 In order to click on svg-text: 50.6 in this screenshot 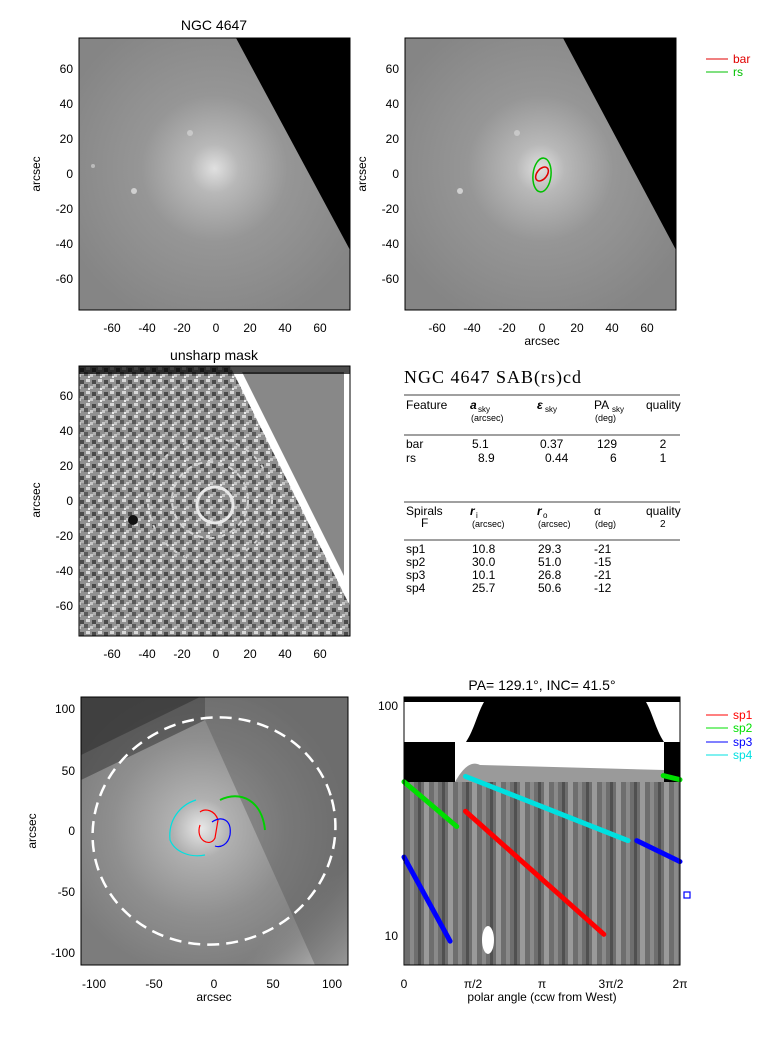, I will do `click(550, 588)`.